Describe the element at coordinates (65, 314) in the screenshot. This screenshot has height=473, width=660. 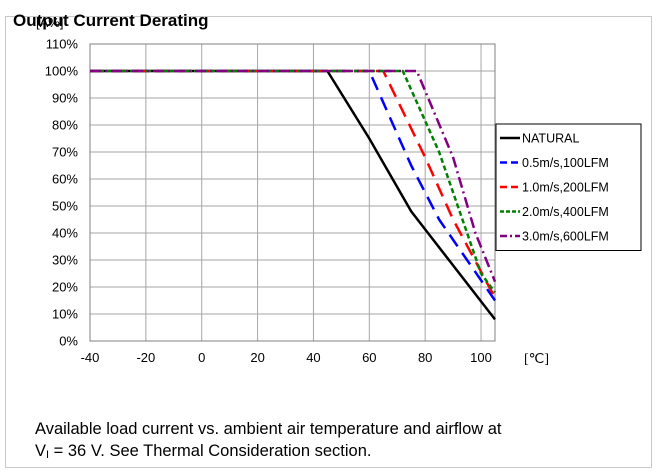
I see `y-tick-label: 10%` at that location.